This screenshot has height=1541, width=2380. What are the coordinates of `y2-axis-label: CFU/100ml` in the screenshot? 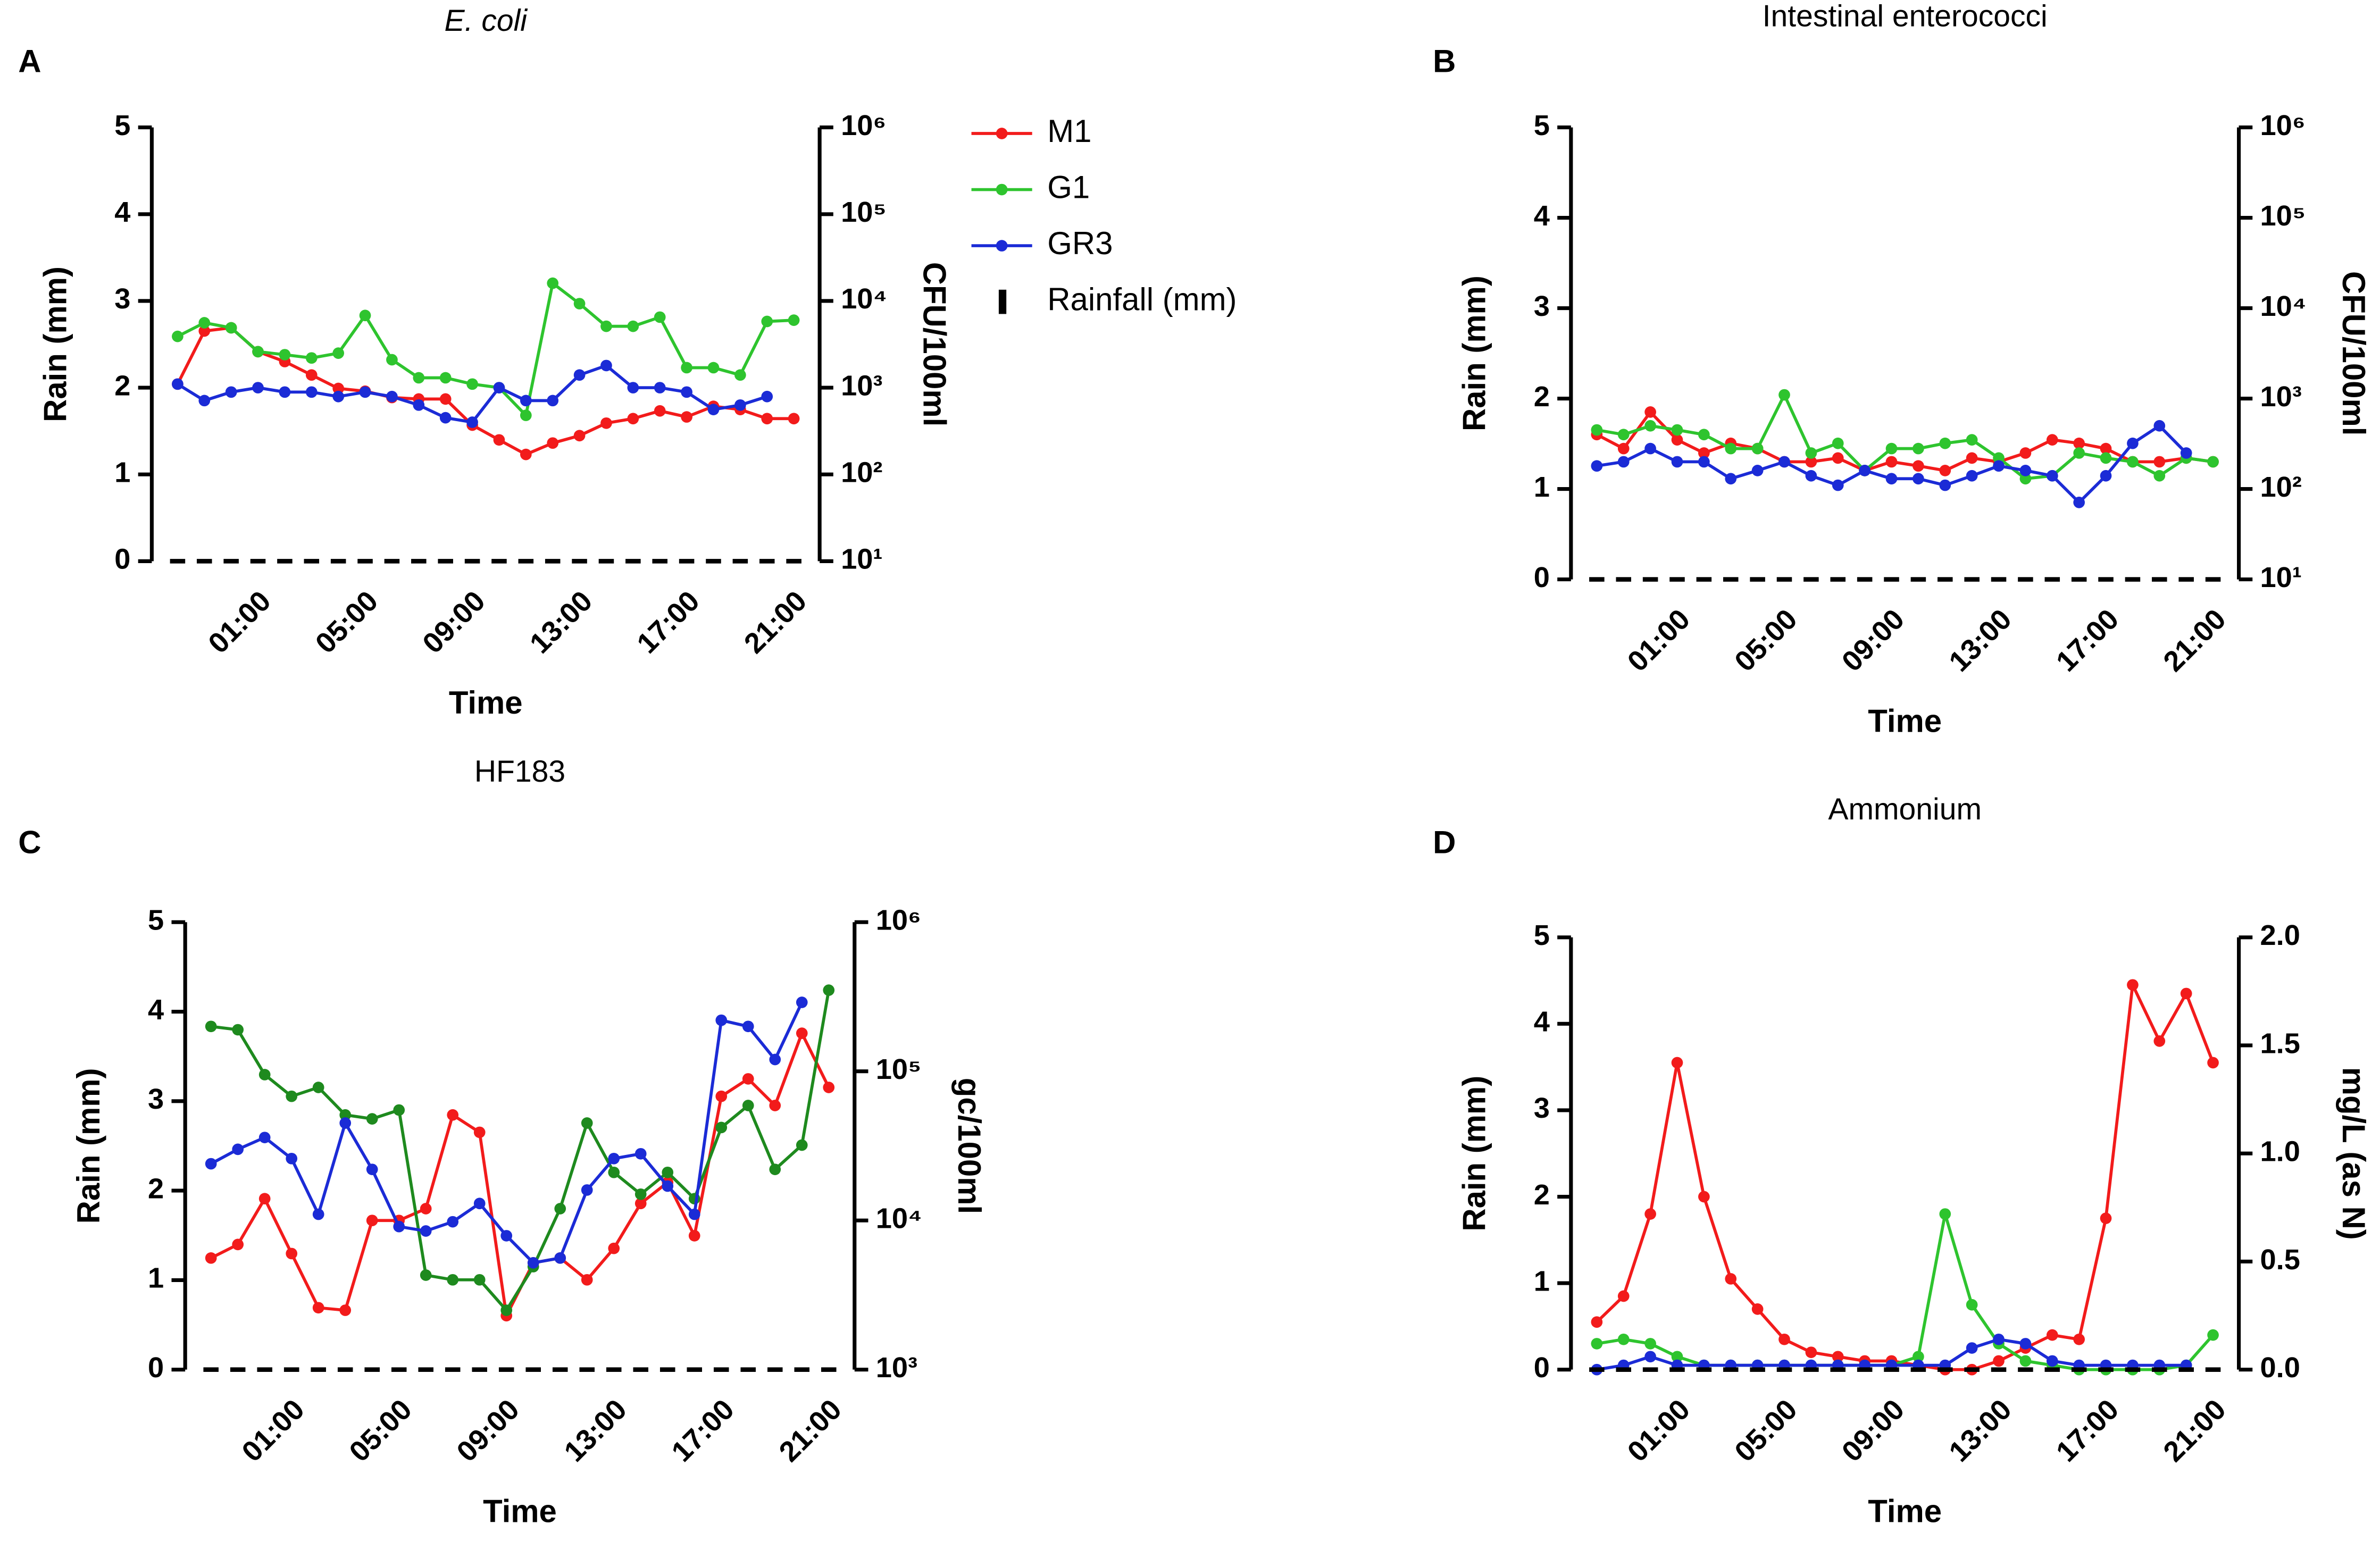 It's located at (2353, 353).